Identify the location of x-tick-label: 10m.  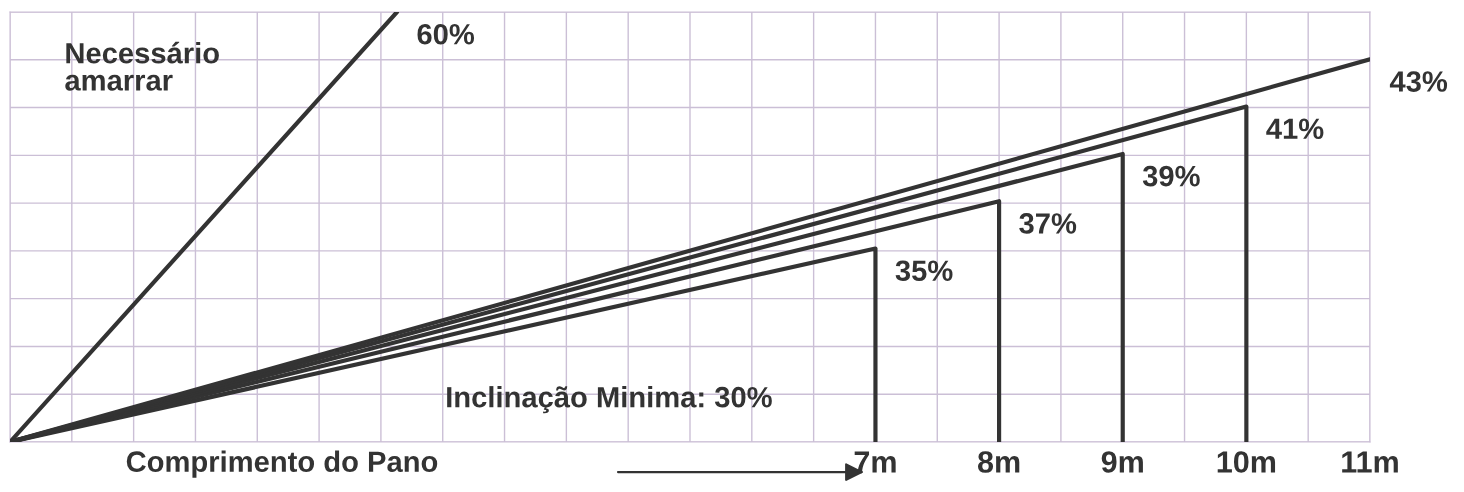
(1246, 462).